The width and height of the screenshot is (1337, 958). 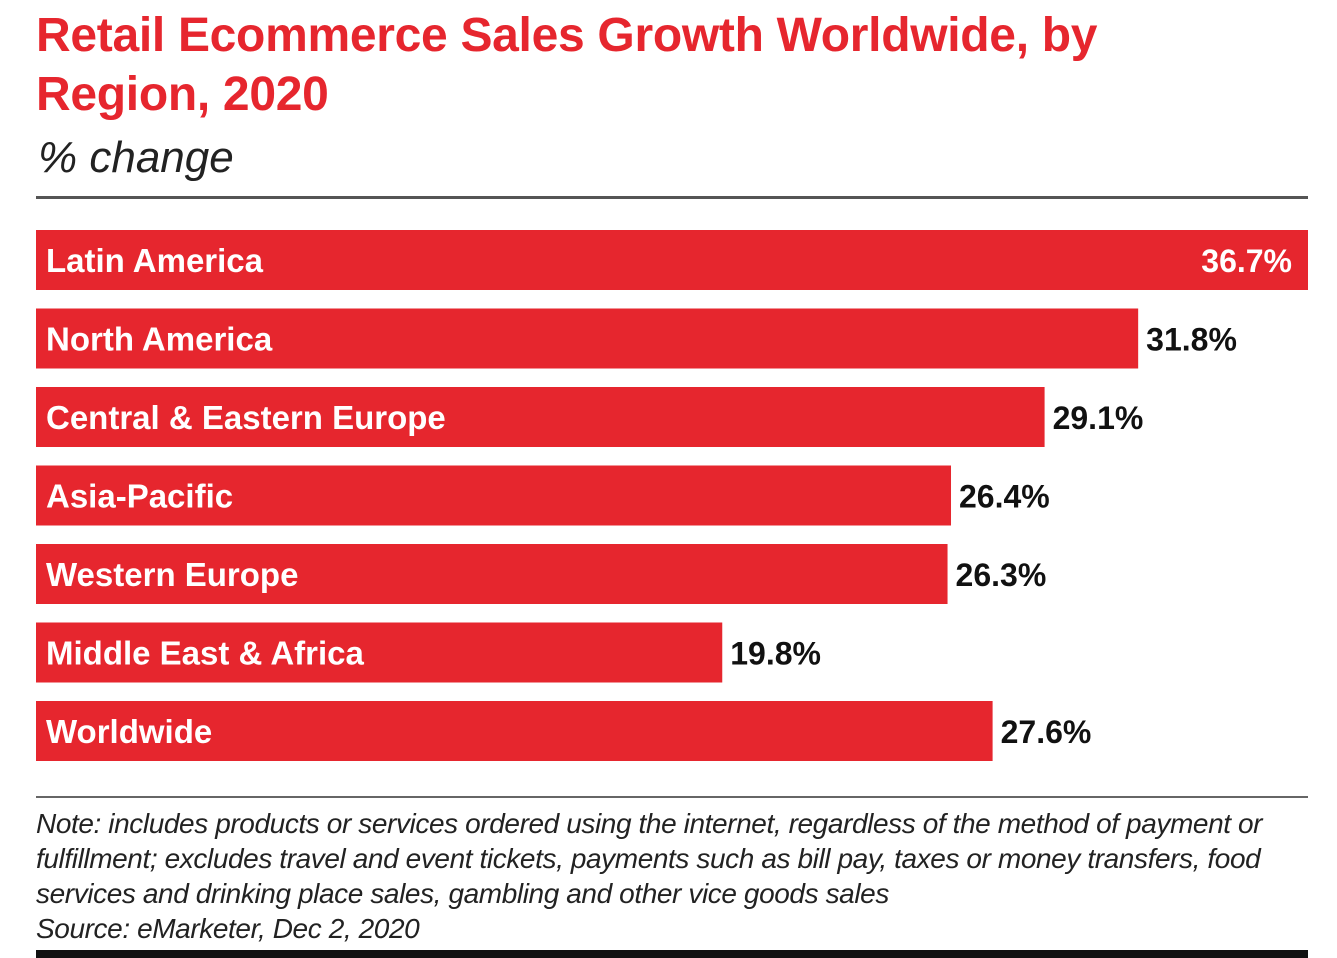 What do you see at coordinates (1004, 497) in the screenshot?
I see `value-label: 26.4%` at bounding box center [1004, 497].